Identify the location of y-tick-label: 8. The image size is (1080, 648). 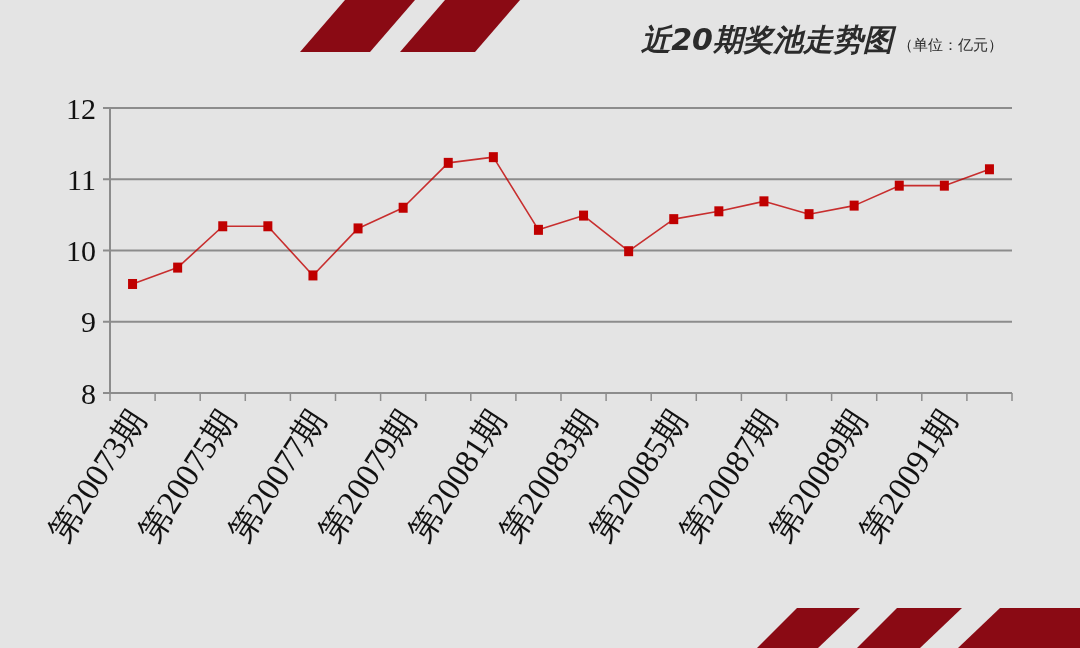
(88, 393).